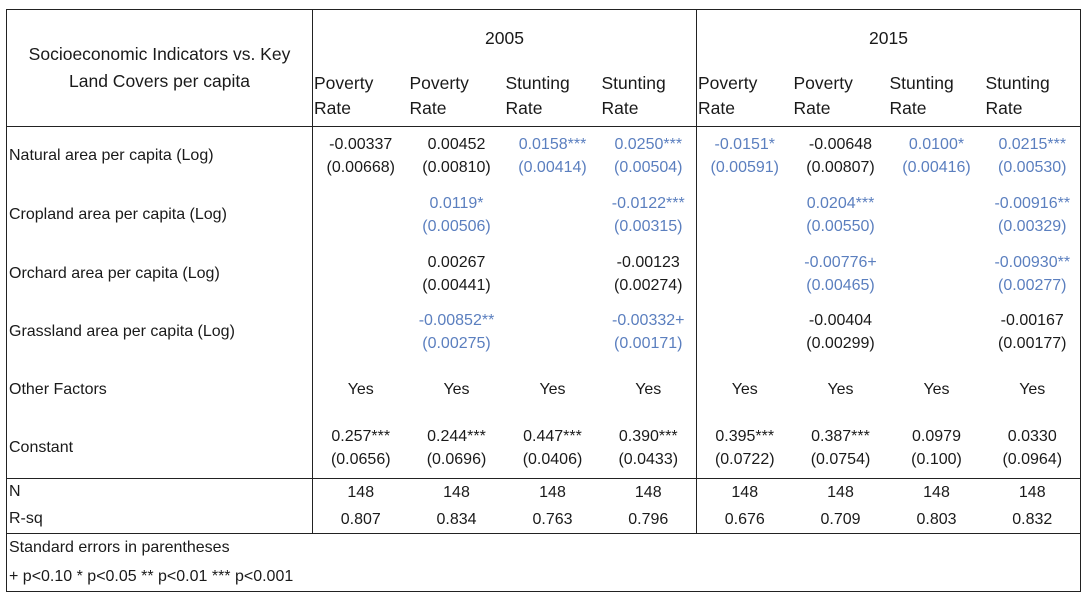 This screenshot has height=598, width=1090. What do you see at coordinates (649, 215) in the screenshot?
I see `coefficient-cell: -0.0122*** (0.00315)` at bounding box center [649, 215].